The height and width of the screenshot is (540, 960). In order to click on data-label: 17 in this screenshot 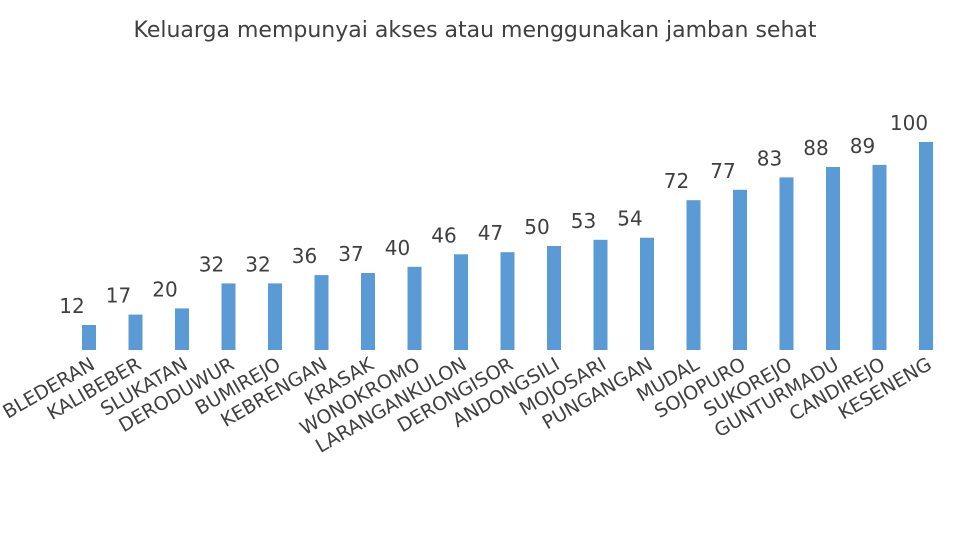, I will do `click(118, 296)`.